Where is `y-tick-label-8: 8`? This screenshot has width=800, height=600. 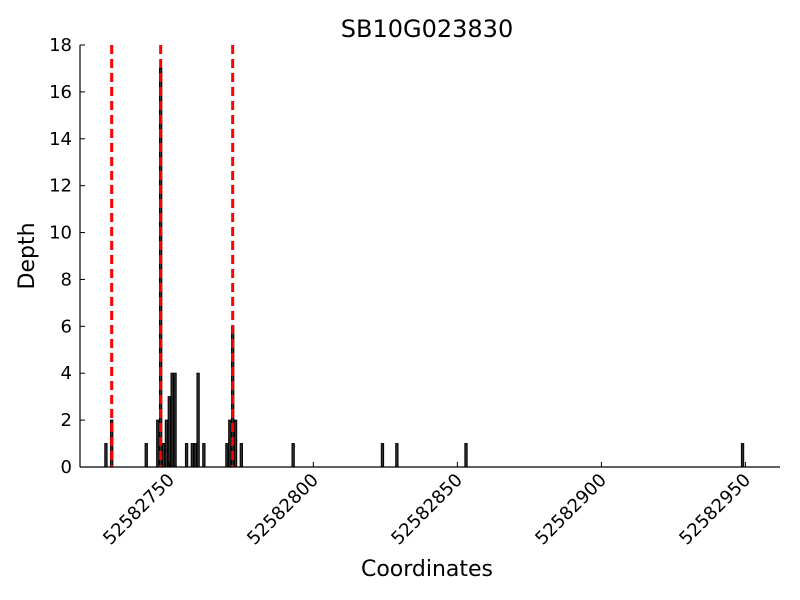
y-tick-label-8: 8 is located at coordinates (66, 279).